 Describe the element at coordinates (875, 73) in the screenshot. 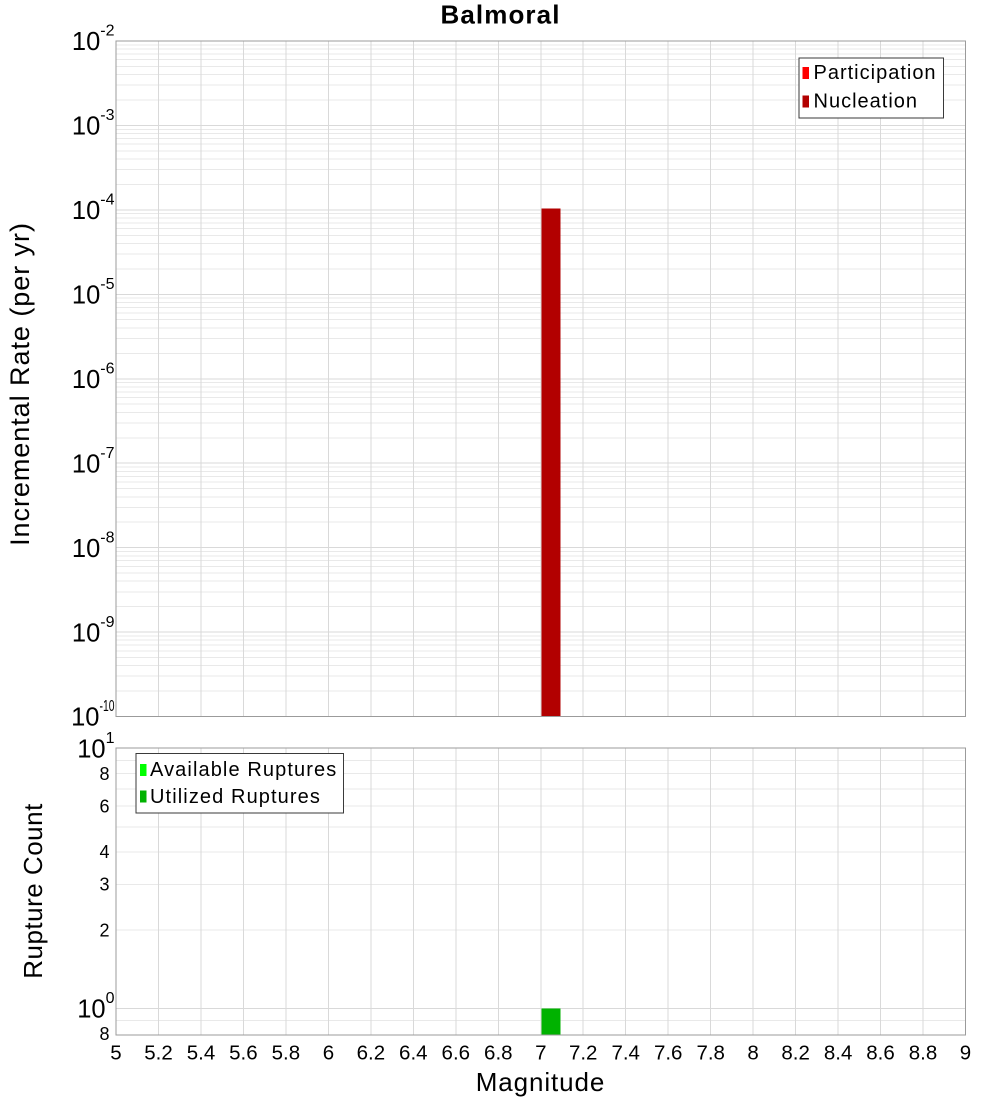

I see `svg-text: Participation` at that location.